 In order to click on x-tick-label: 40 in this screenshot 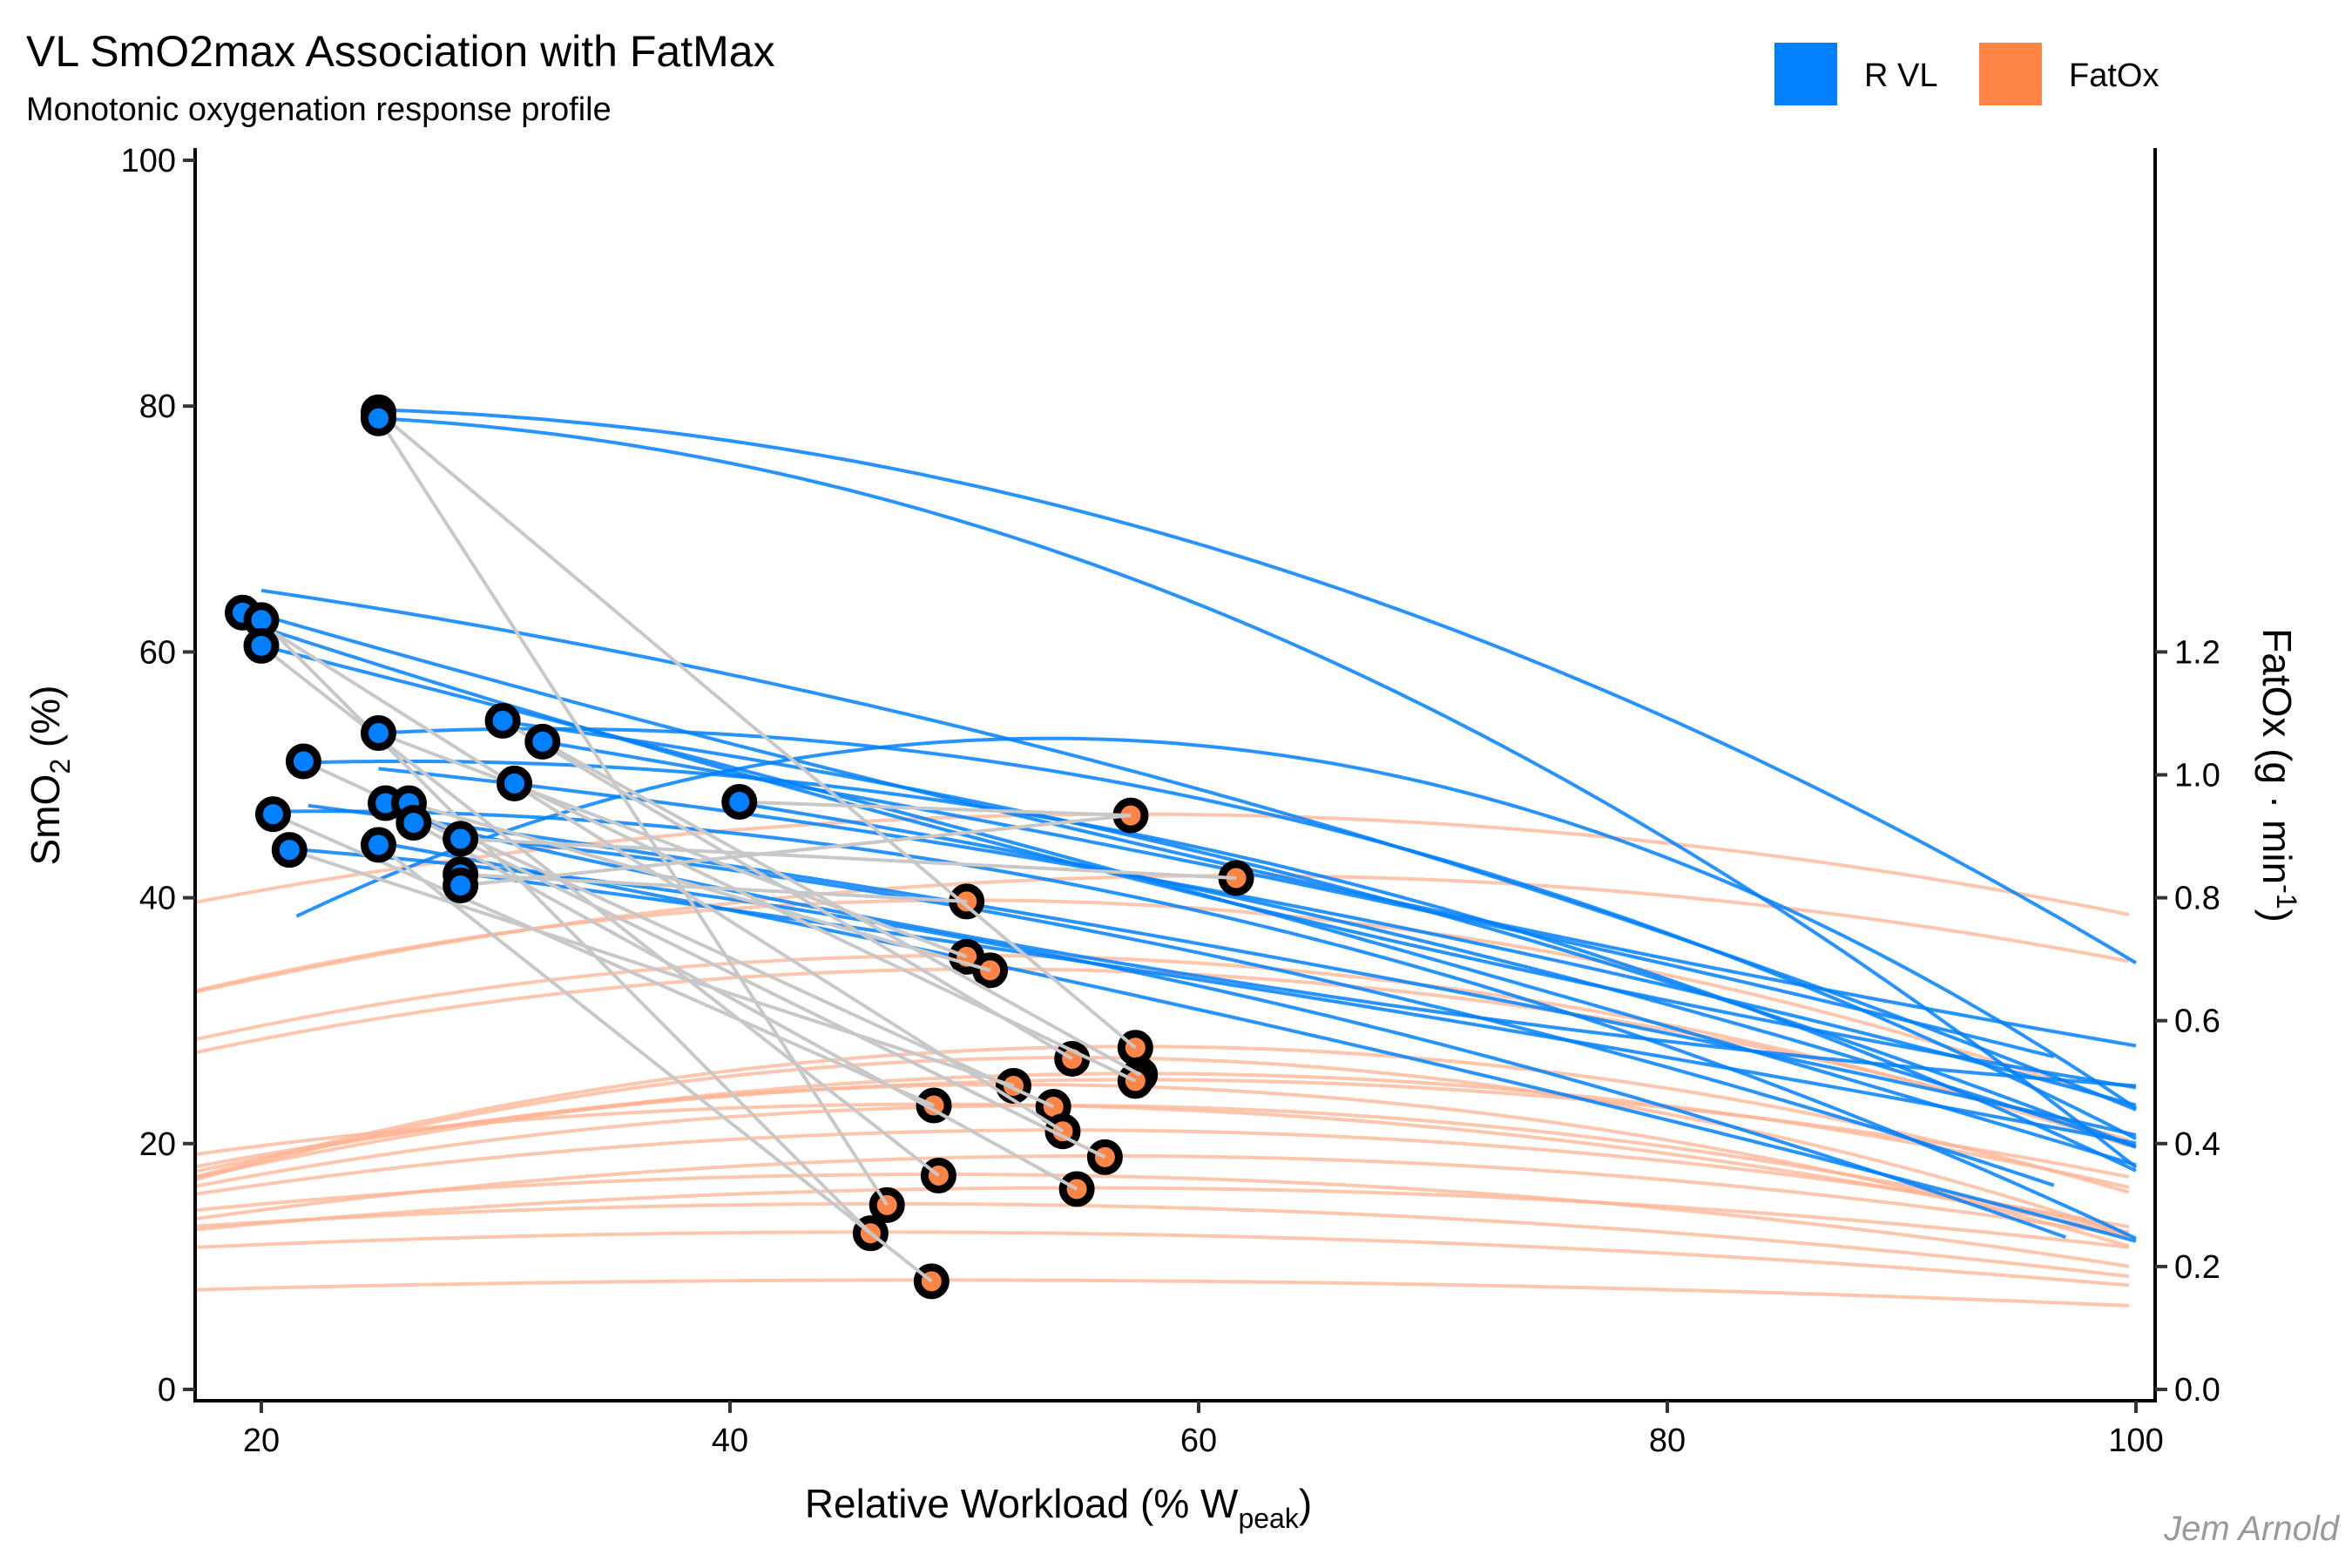, I will do `click(730, 1441)`.